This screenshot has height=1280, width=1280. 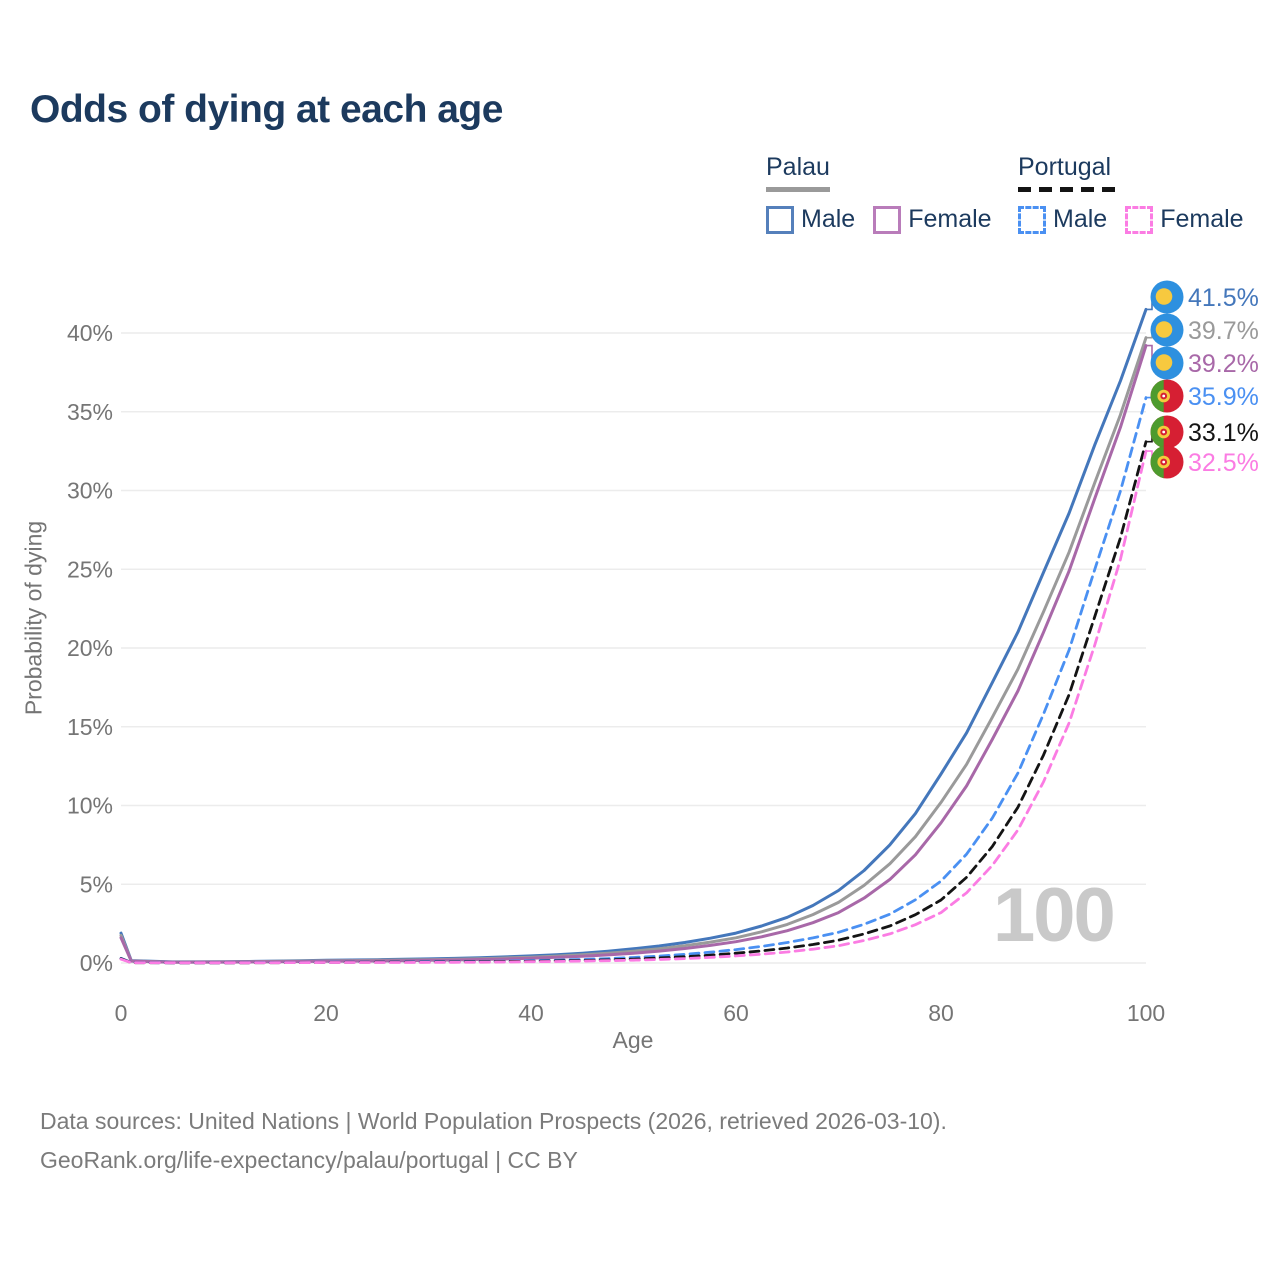 I want to click on x-tick-label: 0, so click(x=121, y=1013).